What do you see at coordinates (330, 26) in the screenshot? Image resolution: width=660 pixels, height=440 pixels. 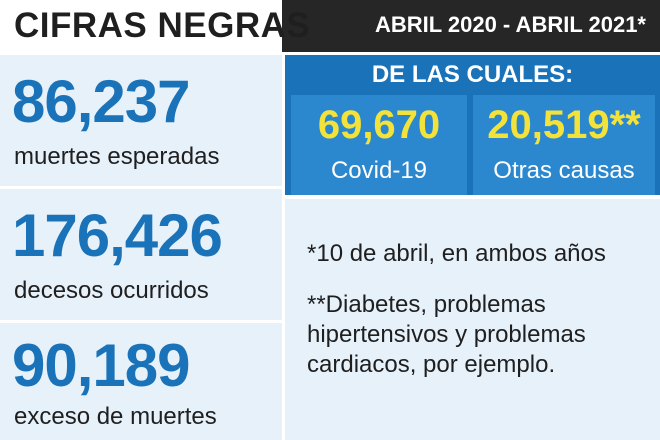 I see `header-bar: CIFRAS NEGRAS ABRIL 2020 - ABRIL 2021*` at bounding box center [330, 26].